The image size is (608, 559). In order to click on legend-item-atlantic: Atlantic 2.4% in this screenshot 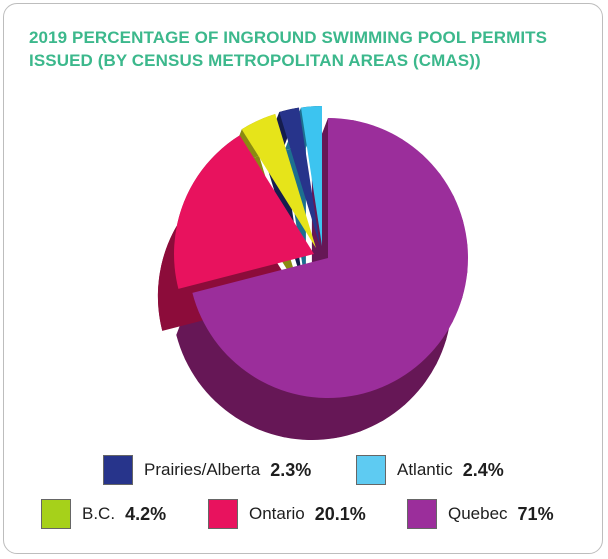, I will do `click(430, 470)`.